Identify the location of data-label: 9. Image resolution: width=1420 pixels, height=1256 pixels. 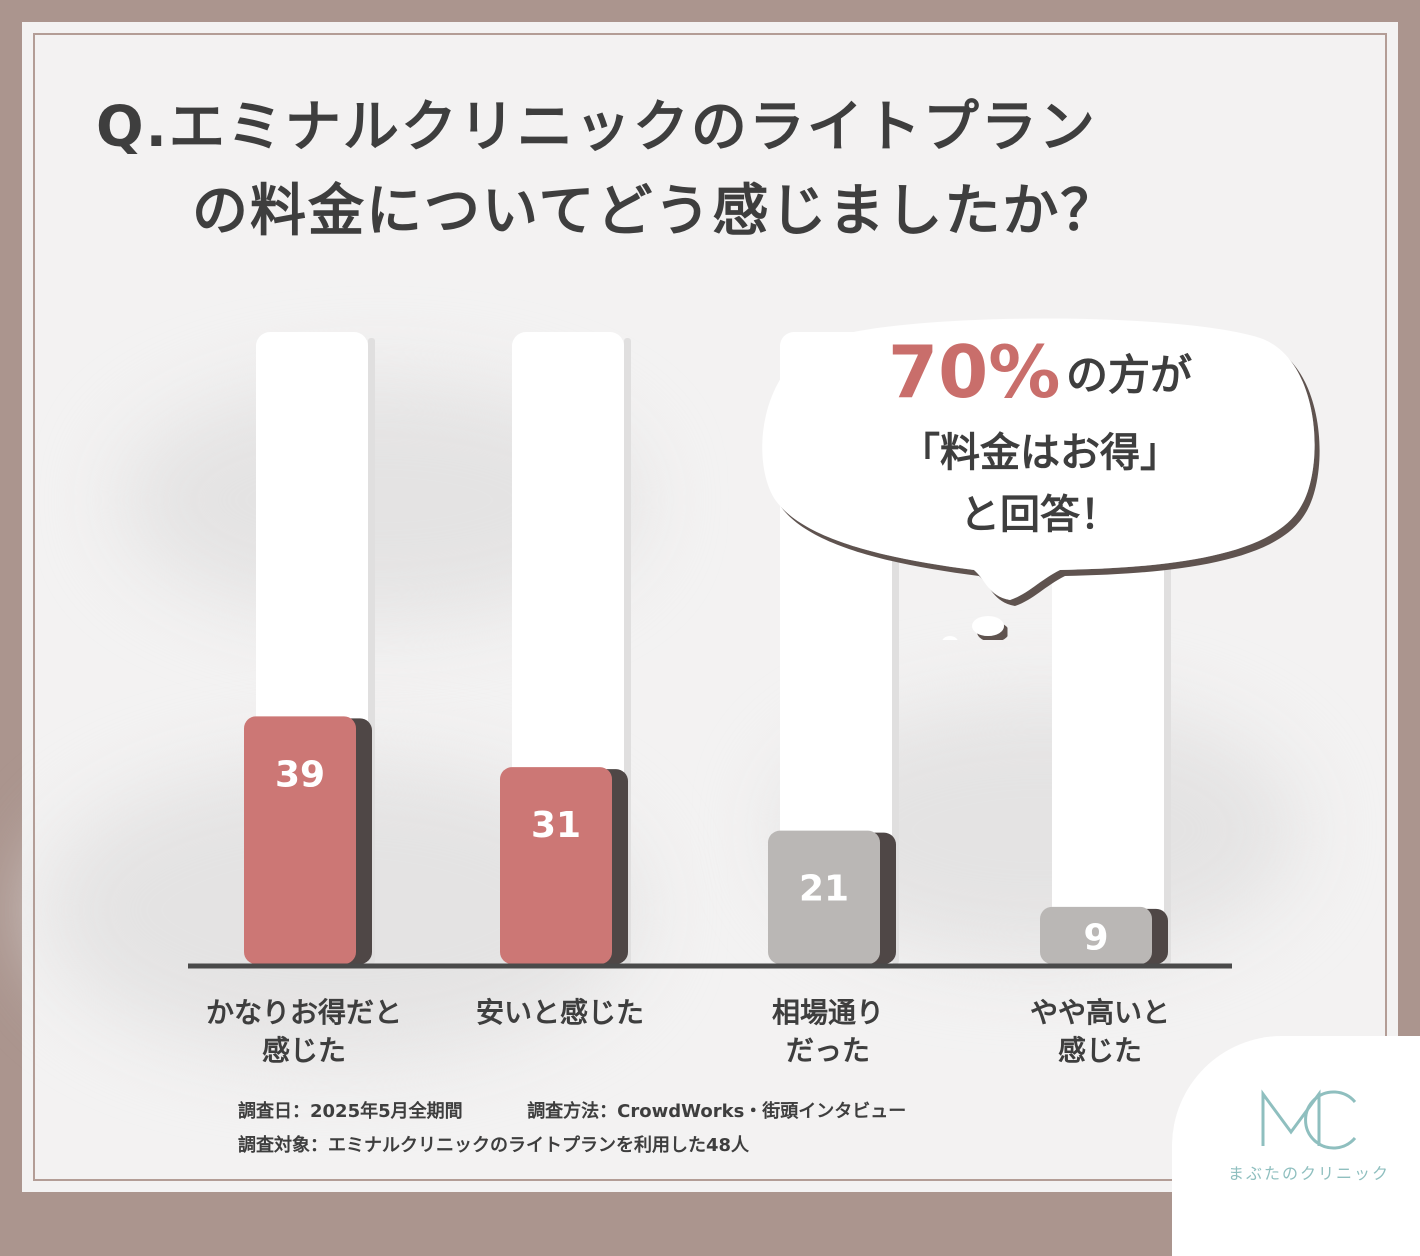
(1095, 937).